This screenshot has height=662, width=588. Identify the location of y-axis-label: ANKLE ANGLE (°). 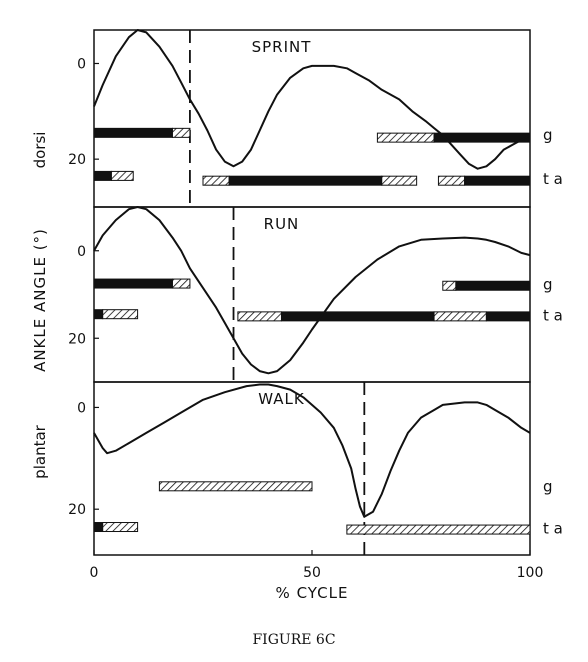
(40, 300).